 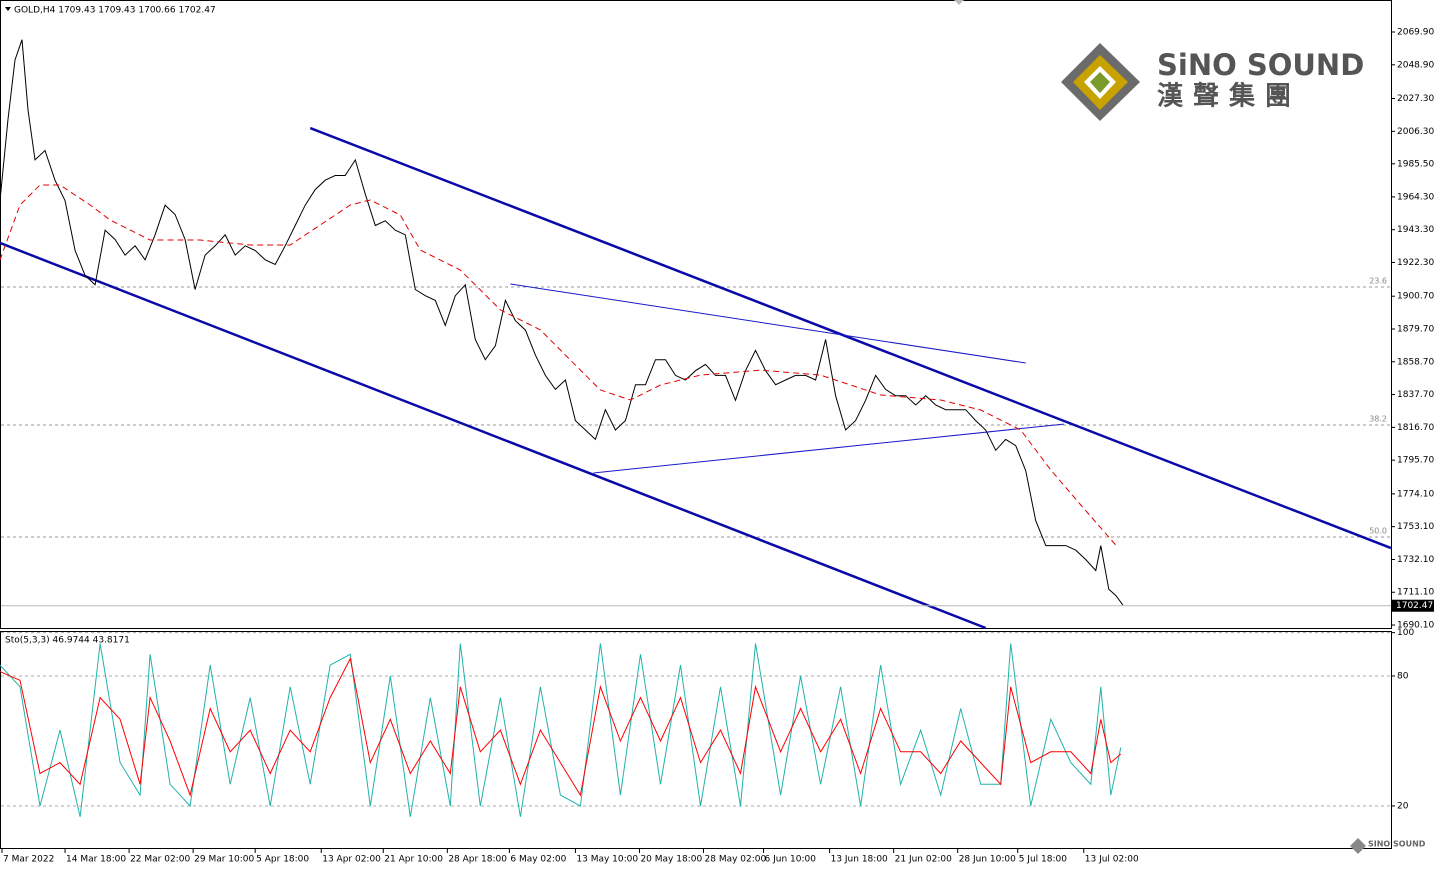 What do you see at coordinates (736, 860) in the screenshot?
I see `x-tick-label: 28 May 02:00` at bounding box center [736, 860].